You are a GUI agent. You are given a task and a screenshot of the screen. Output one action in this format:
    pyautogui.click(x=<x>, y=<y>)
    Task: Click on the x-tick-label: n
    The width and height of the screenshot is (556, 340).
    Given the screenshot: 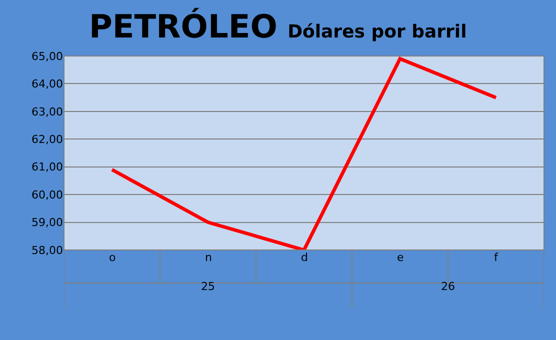 What is the action you would take?
    pyautogui.click(x=208, y=257)
    